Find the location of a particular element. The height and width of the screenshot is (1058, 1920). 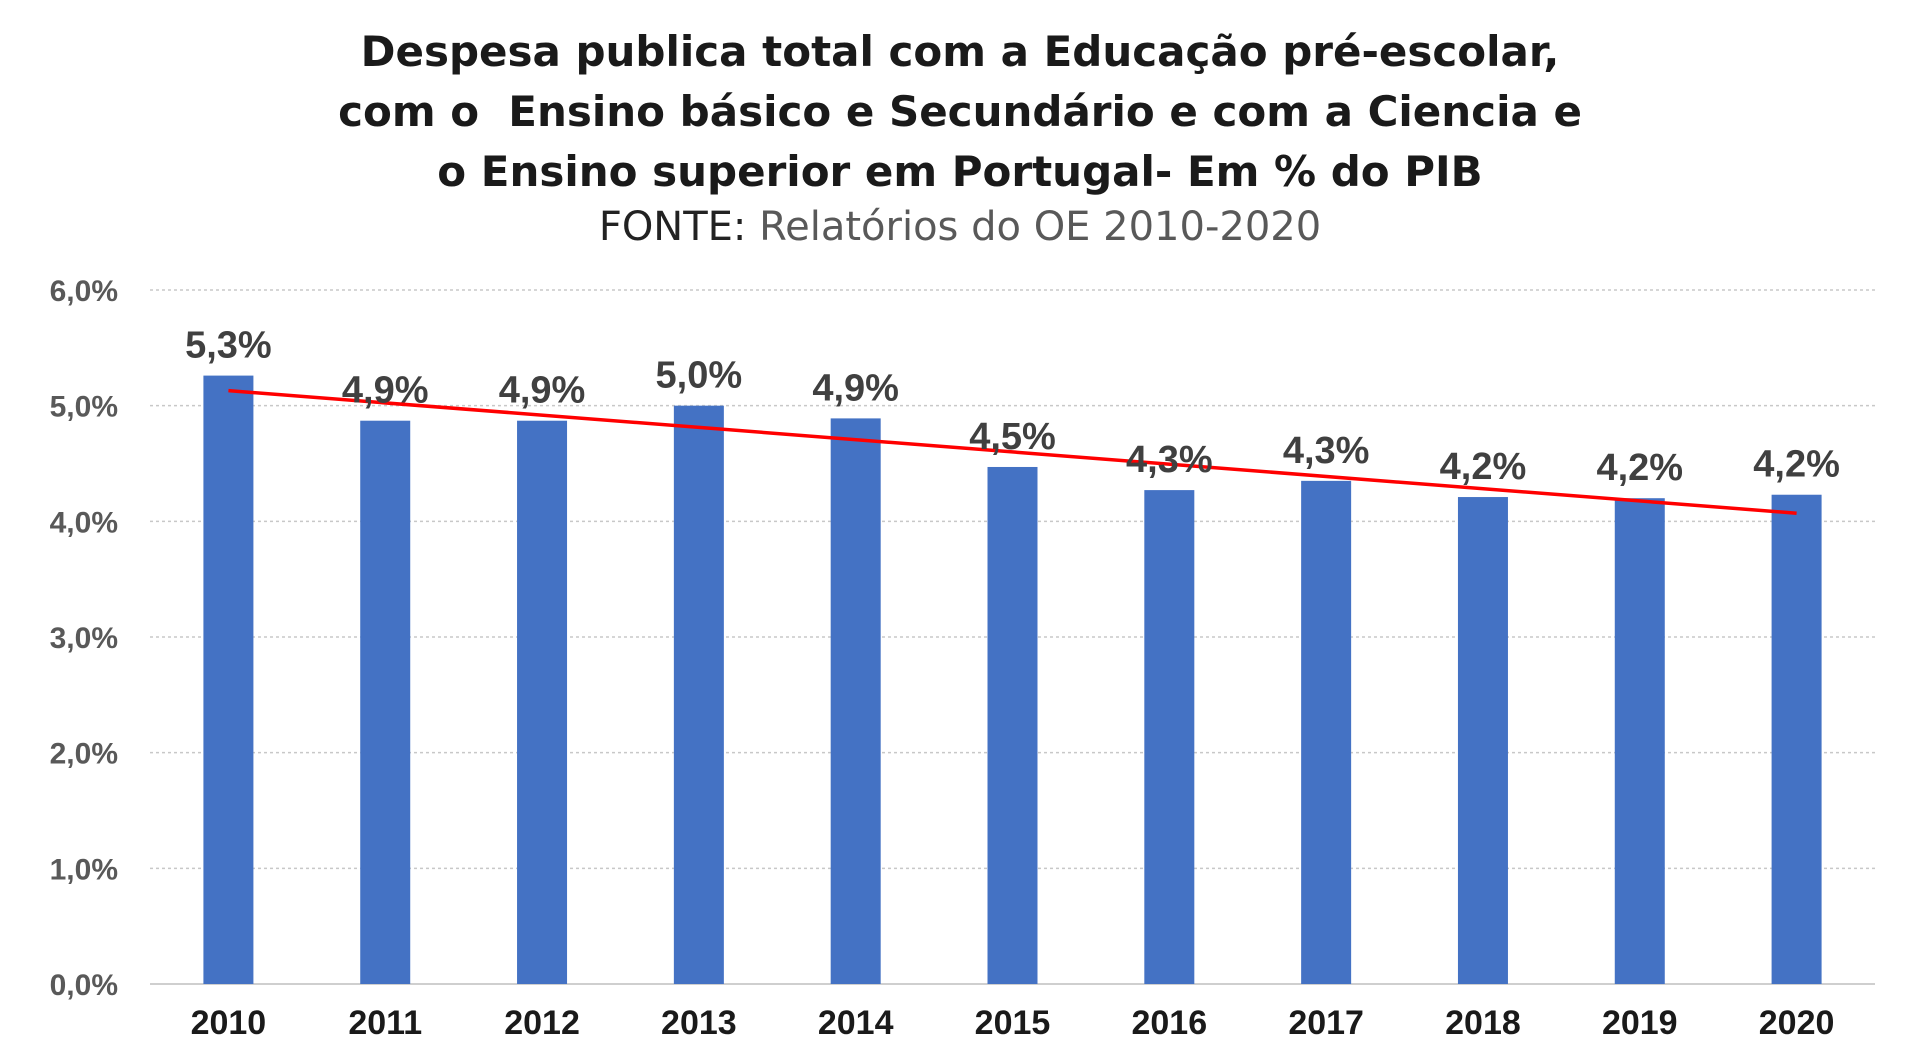

y-tick-label: 6,0% is located at coordinates (84, 291).